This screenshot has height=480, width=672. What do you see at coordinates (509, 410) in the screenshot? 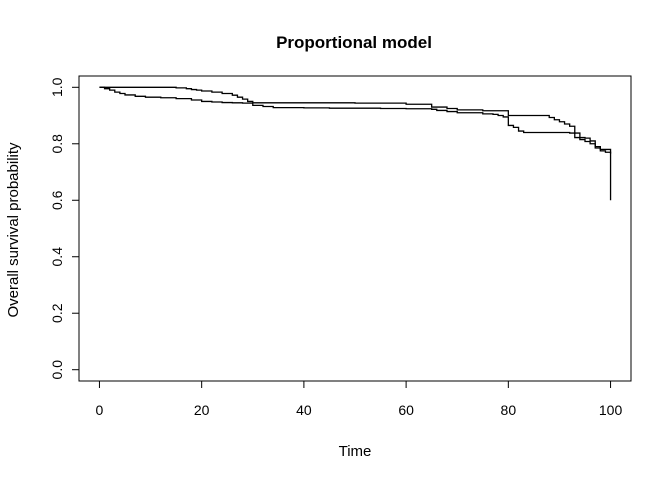
I see `x-tick-label: 80` at bounding box center [509, 410].